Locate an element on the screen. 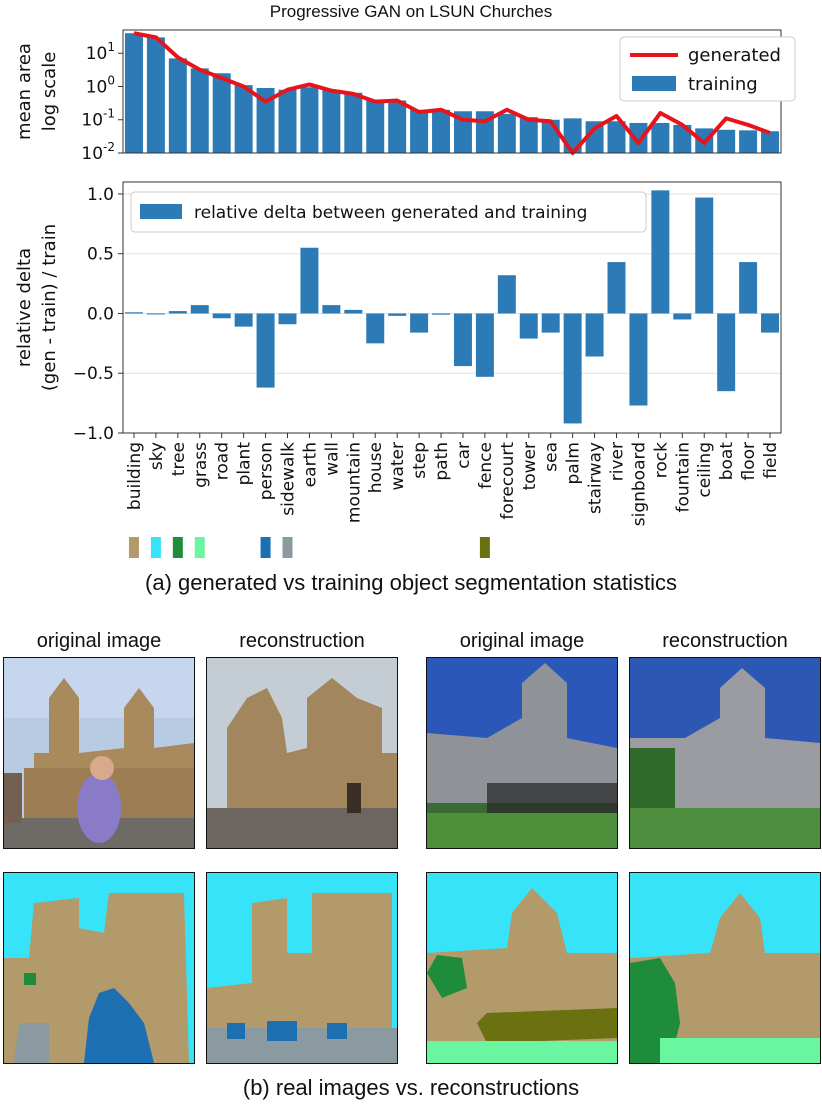 This screenshot has width=822, height=1105. xtick-label-grass: grass is located at coordinates (201, 465).